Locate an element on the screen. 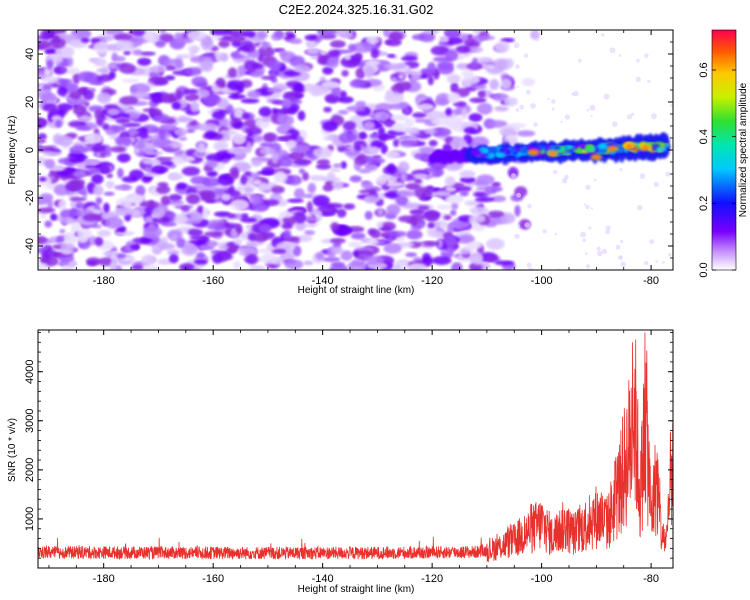  x-tick-label: -180 is located at coordinates (104, 579).